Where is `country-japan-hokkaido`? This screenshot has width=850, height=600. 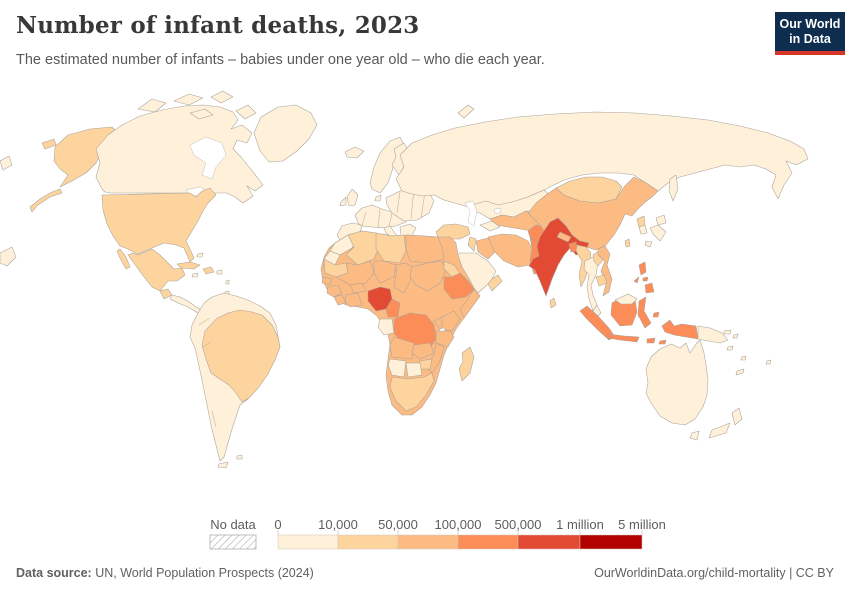
country-japan-hokkaido is located at coordinates (661, 220).